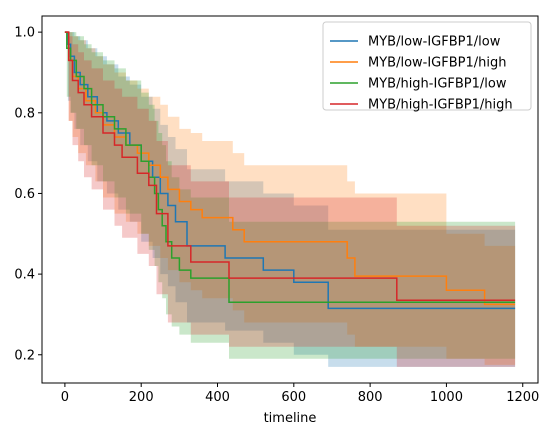 This screenshot has width=551, height=436. I want to click on x-tick-label: 600, so click(293, 397).